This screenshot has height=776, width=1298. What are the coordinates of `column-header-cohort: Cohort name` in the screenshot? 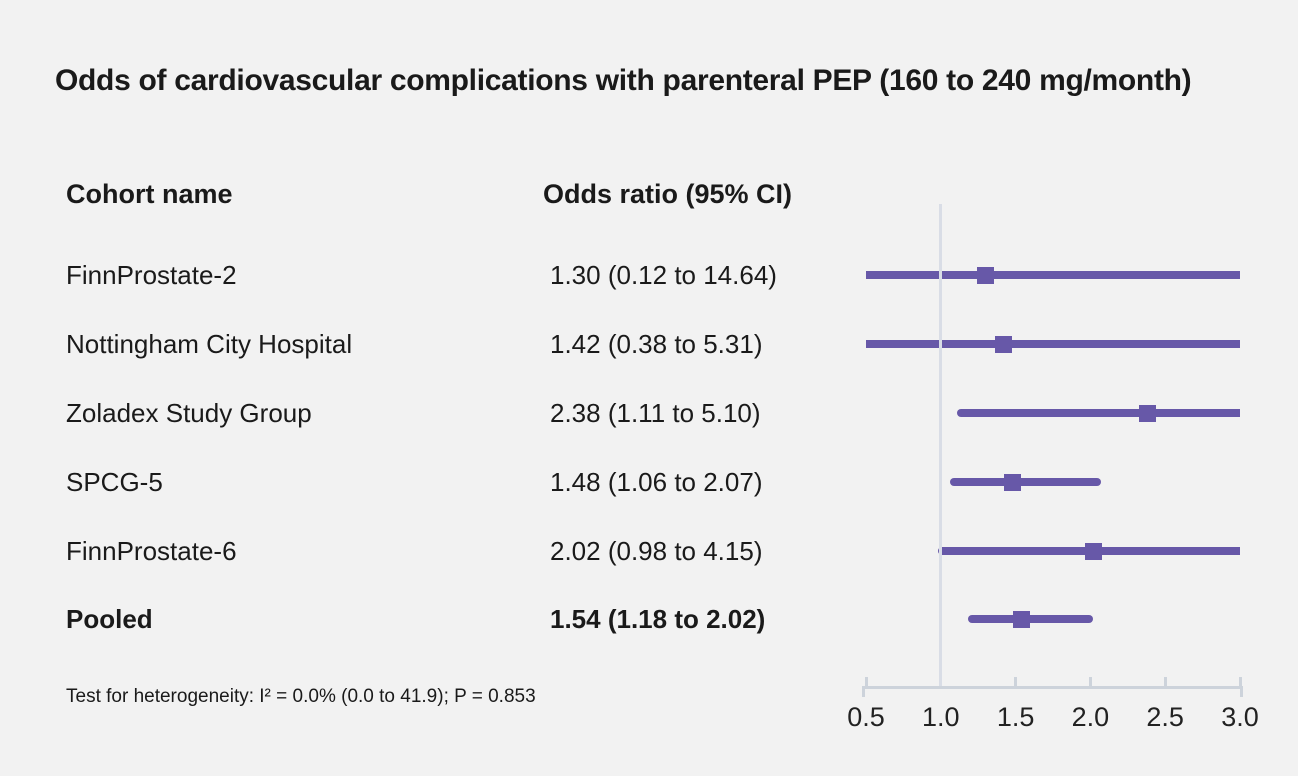 It's located at (149, 194).